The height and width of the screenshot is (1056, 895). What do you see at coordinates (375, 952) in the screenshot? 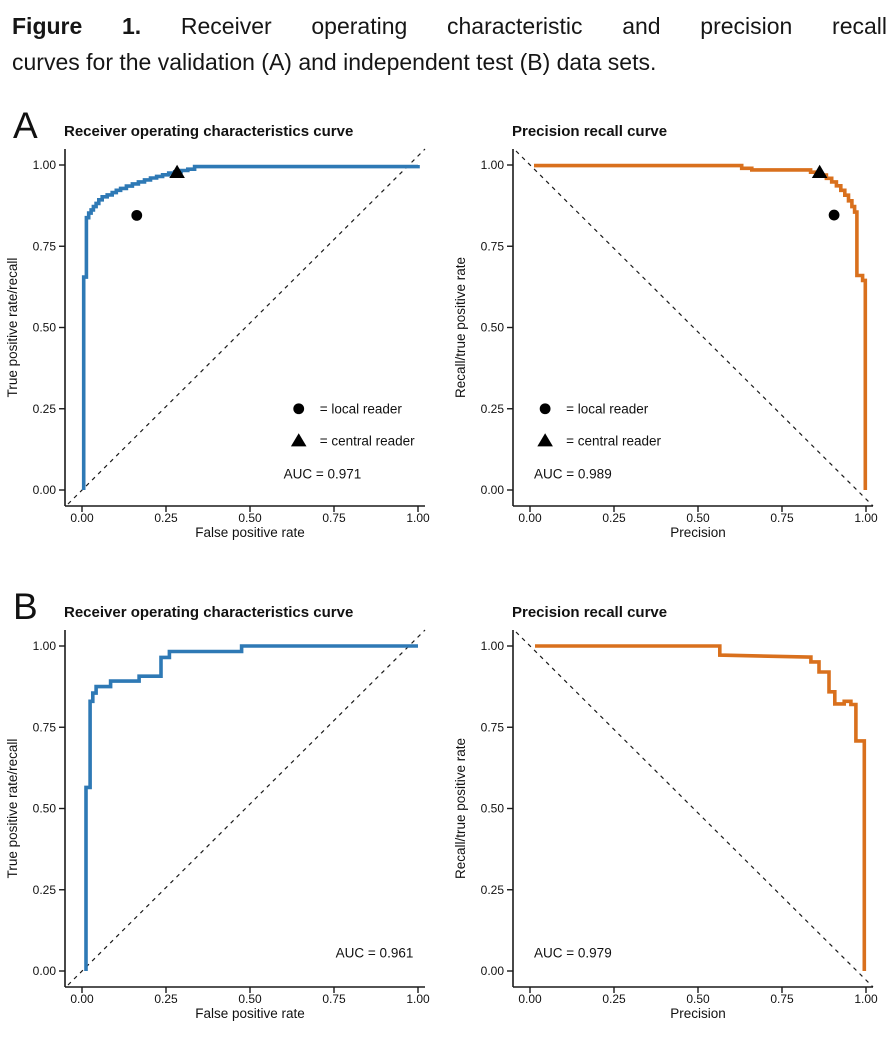
I see `auc-label: AUC = 0.961` at bounding box center [375, 952].